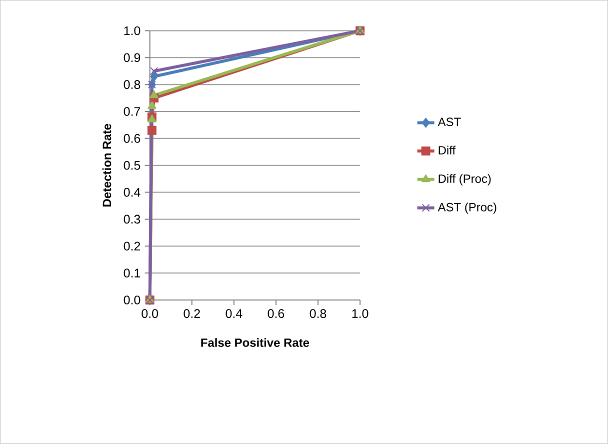 This screenshot has width=608, height=444. What do you see at coordinates (132, 246) in the screenshot?
I see `y-tick-label: 0.2` at bounding box center [132, 246].